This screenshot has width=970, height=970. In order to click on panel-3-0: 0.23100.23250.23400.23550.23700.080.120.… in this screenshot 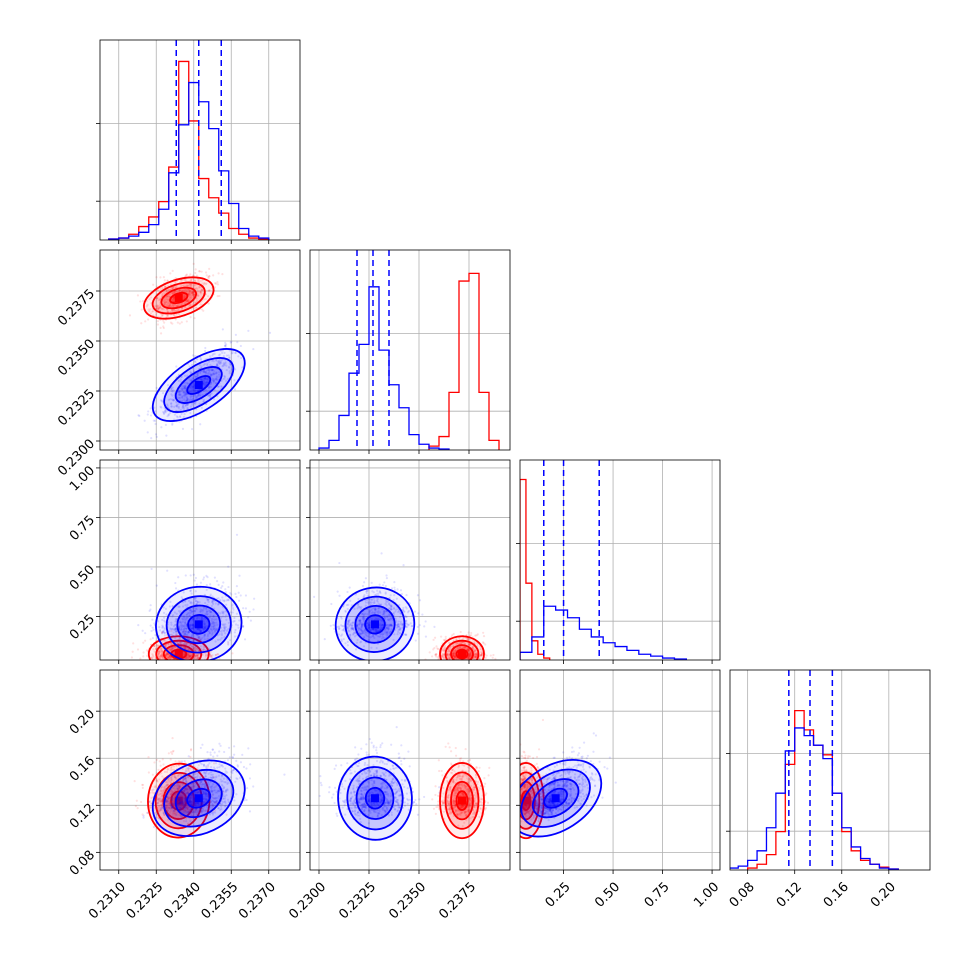, I will do `click(184, 795)`.